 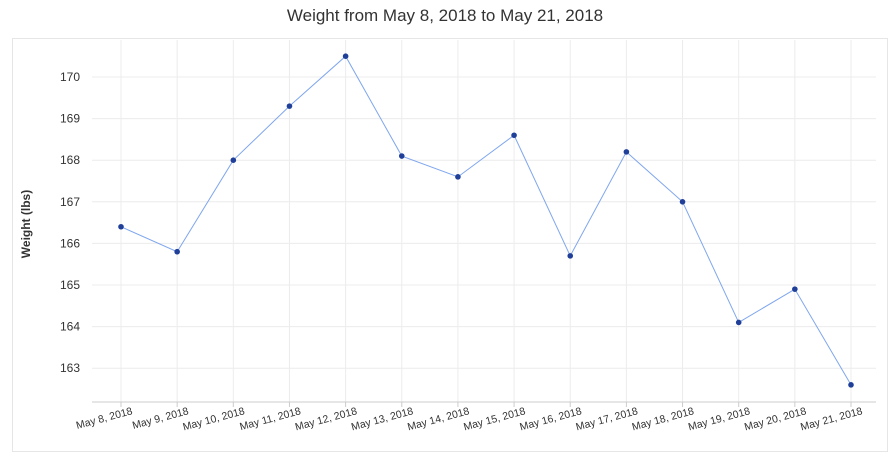 What do you see at coordinates (831, 419) in the screenshot?
I see `x-tick-label: May 21, 2018` at bounding box center [831, 419].